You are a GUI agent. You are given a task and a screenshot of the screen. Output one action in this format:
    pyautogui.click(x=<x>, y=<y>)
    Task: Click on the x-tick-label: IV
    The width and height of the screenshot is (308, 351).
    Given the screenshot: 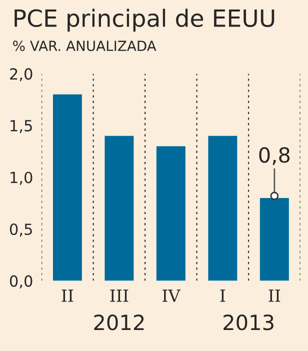 What is the action you would take?
    pyautogui.click(x=171, y=296)
    